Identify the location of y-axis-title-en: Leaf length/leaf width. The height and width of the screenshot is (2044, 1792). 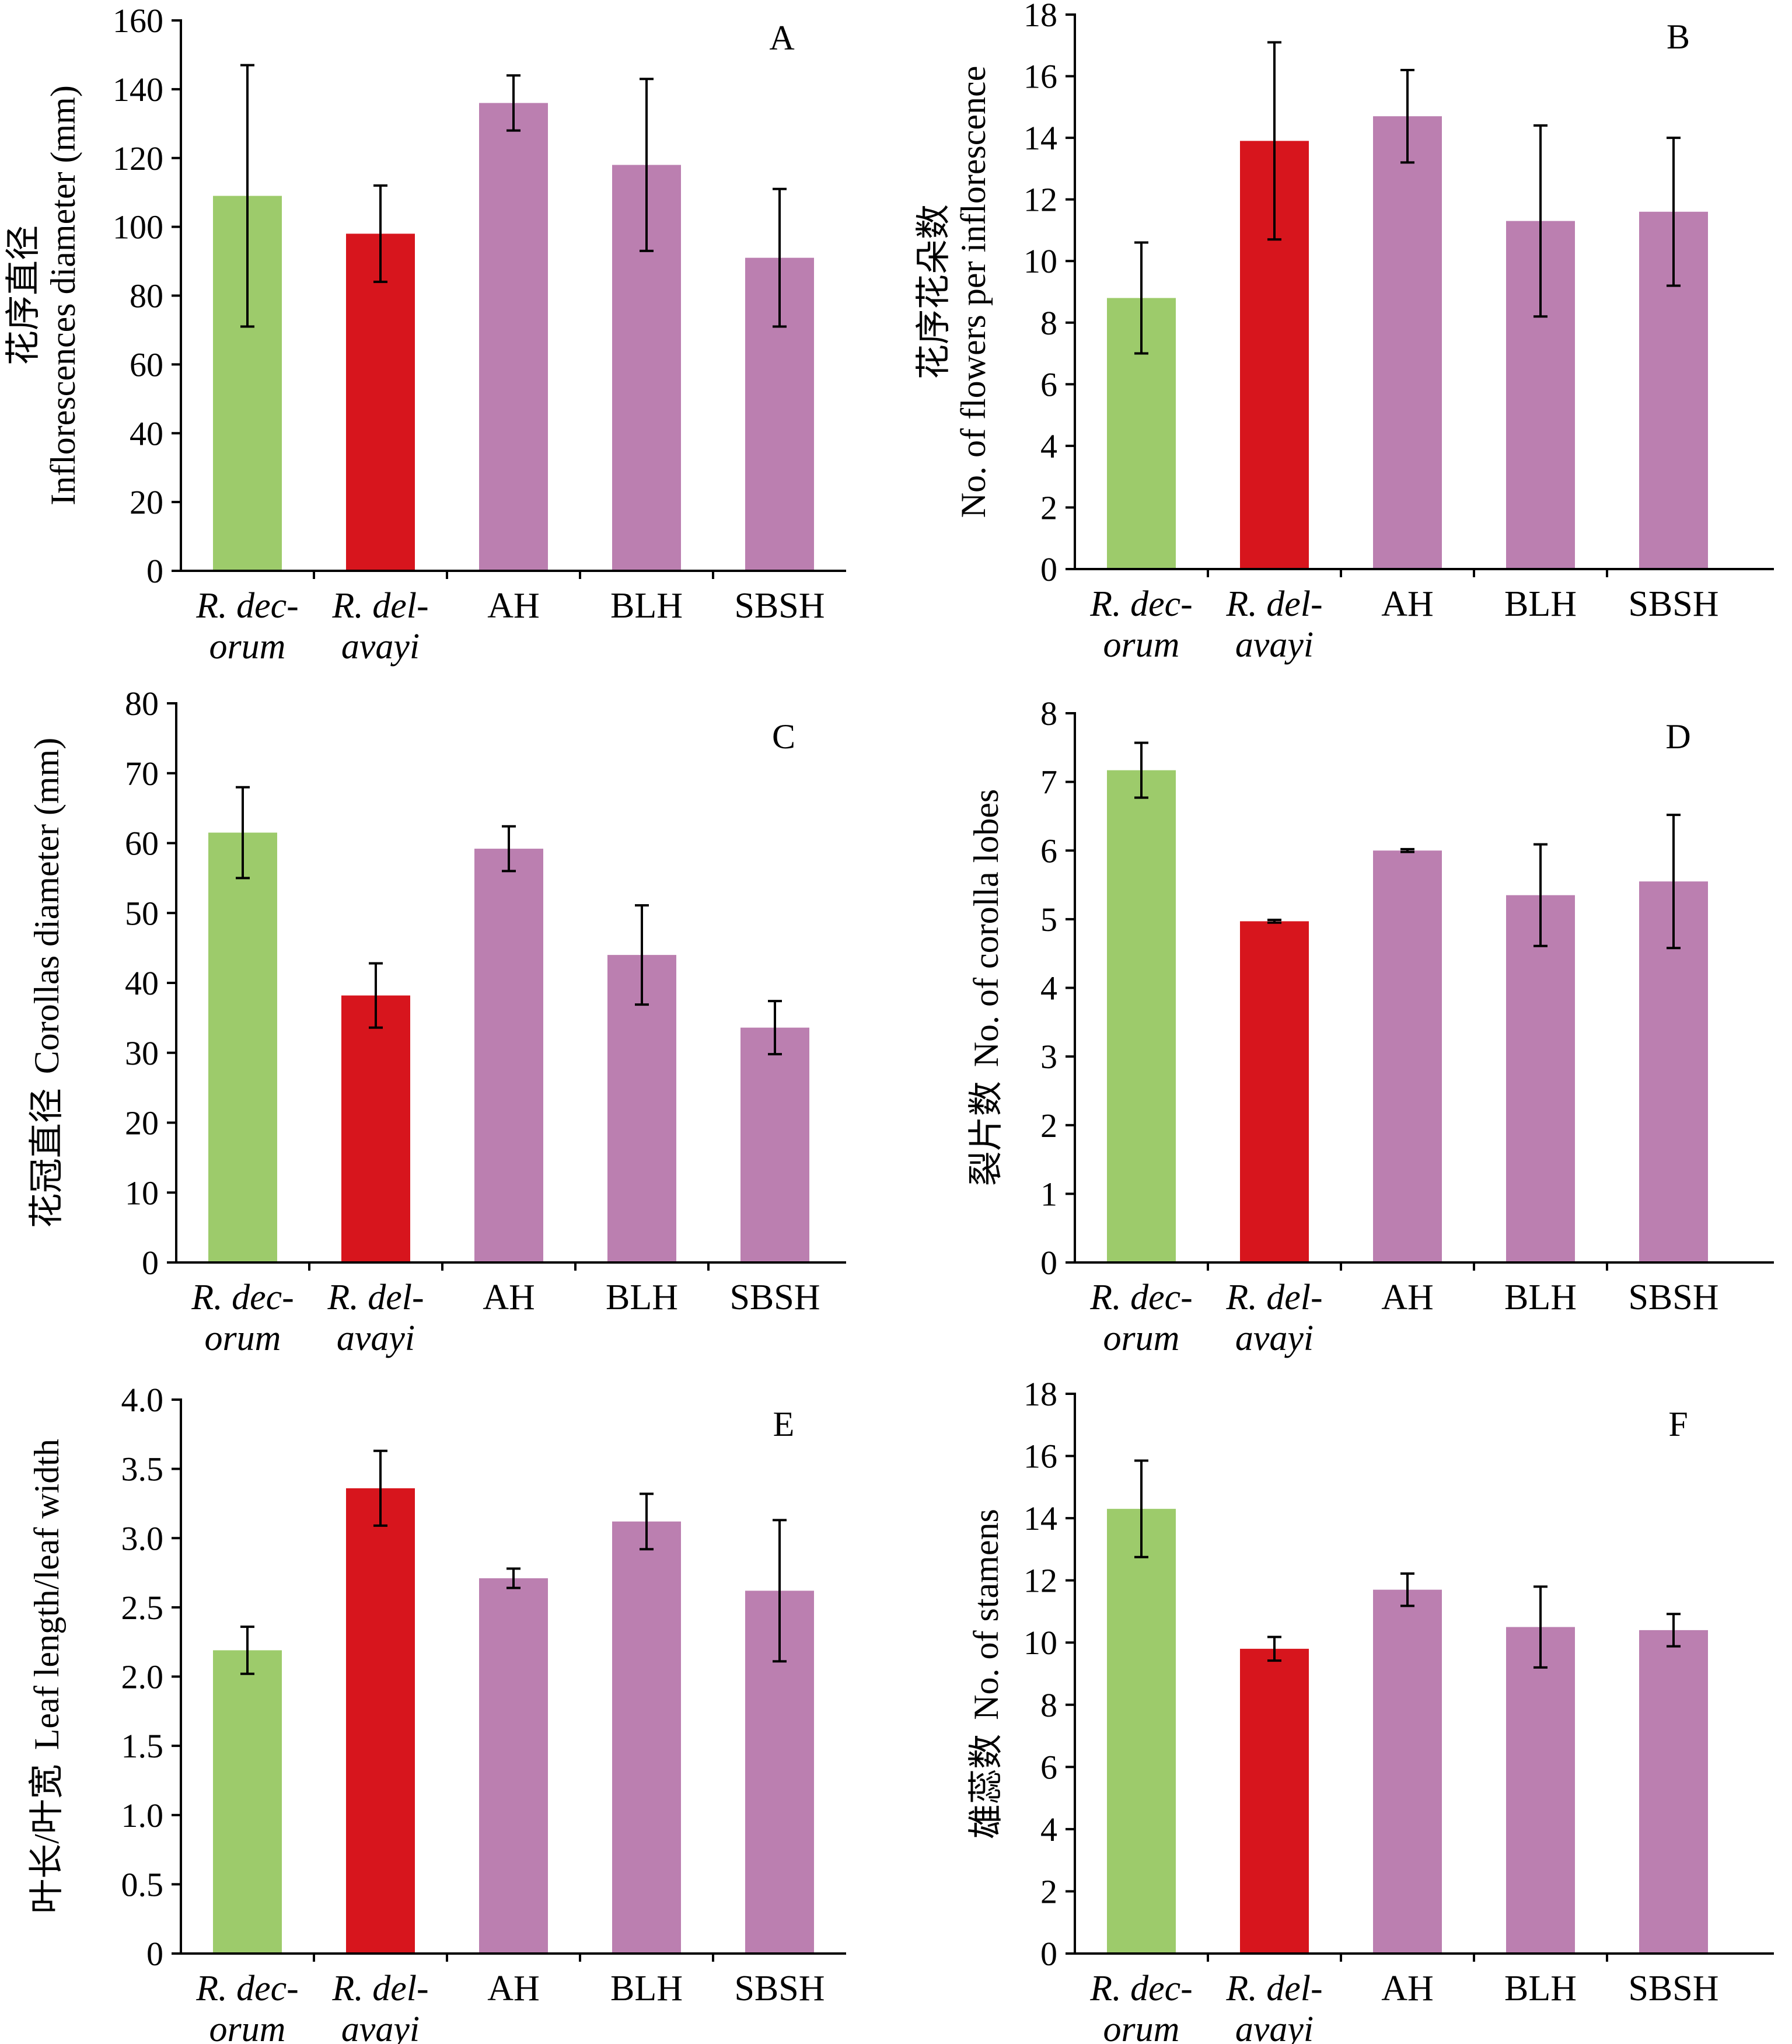
(46, 1595).